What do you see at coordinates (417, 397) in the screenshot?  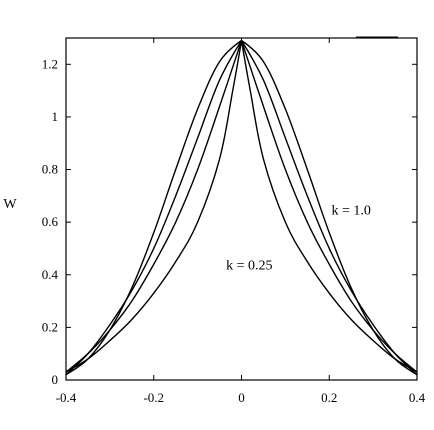 I see `x-tick-label: 0.4` at bounding box center [417, 397].